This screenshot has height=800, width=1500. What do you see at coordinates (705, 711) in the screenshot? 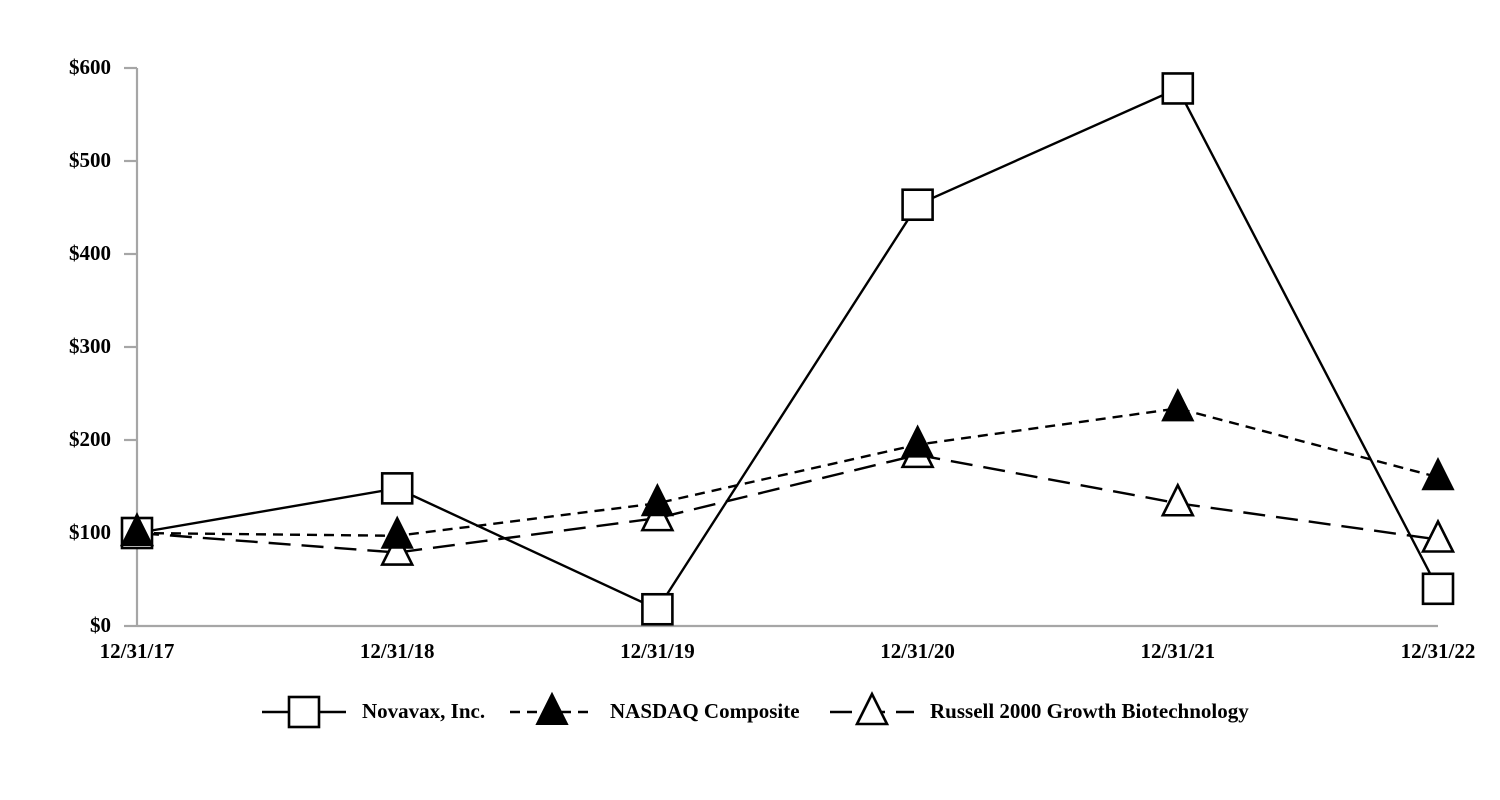
I see `legend-label: NASDAQ Composite` at bounding box center [705, 711].